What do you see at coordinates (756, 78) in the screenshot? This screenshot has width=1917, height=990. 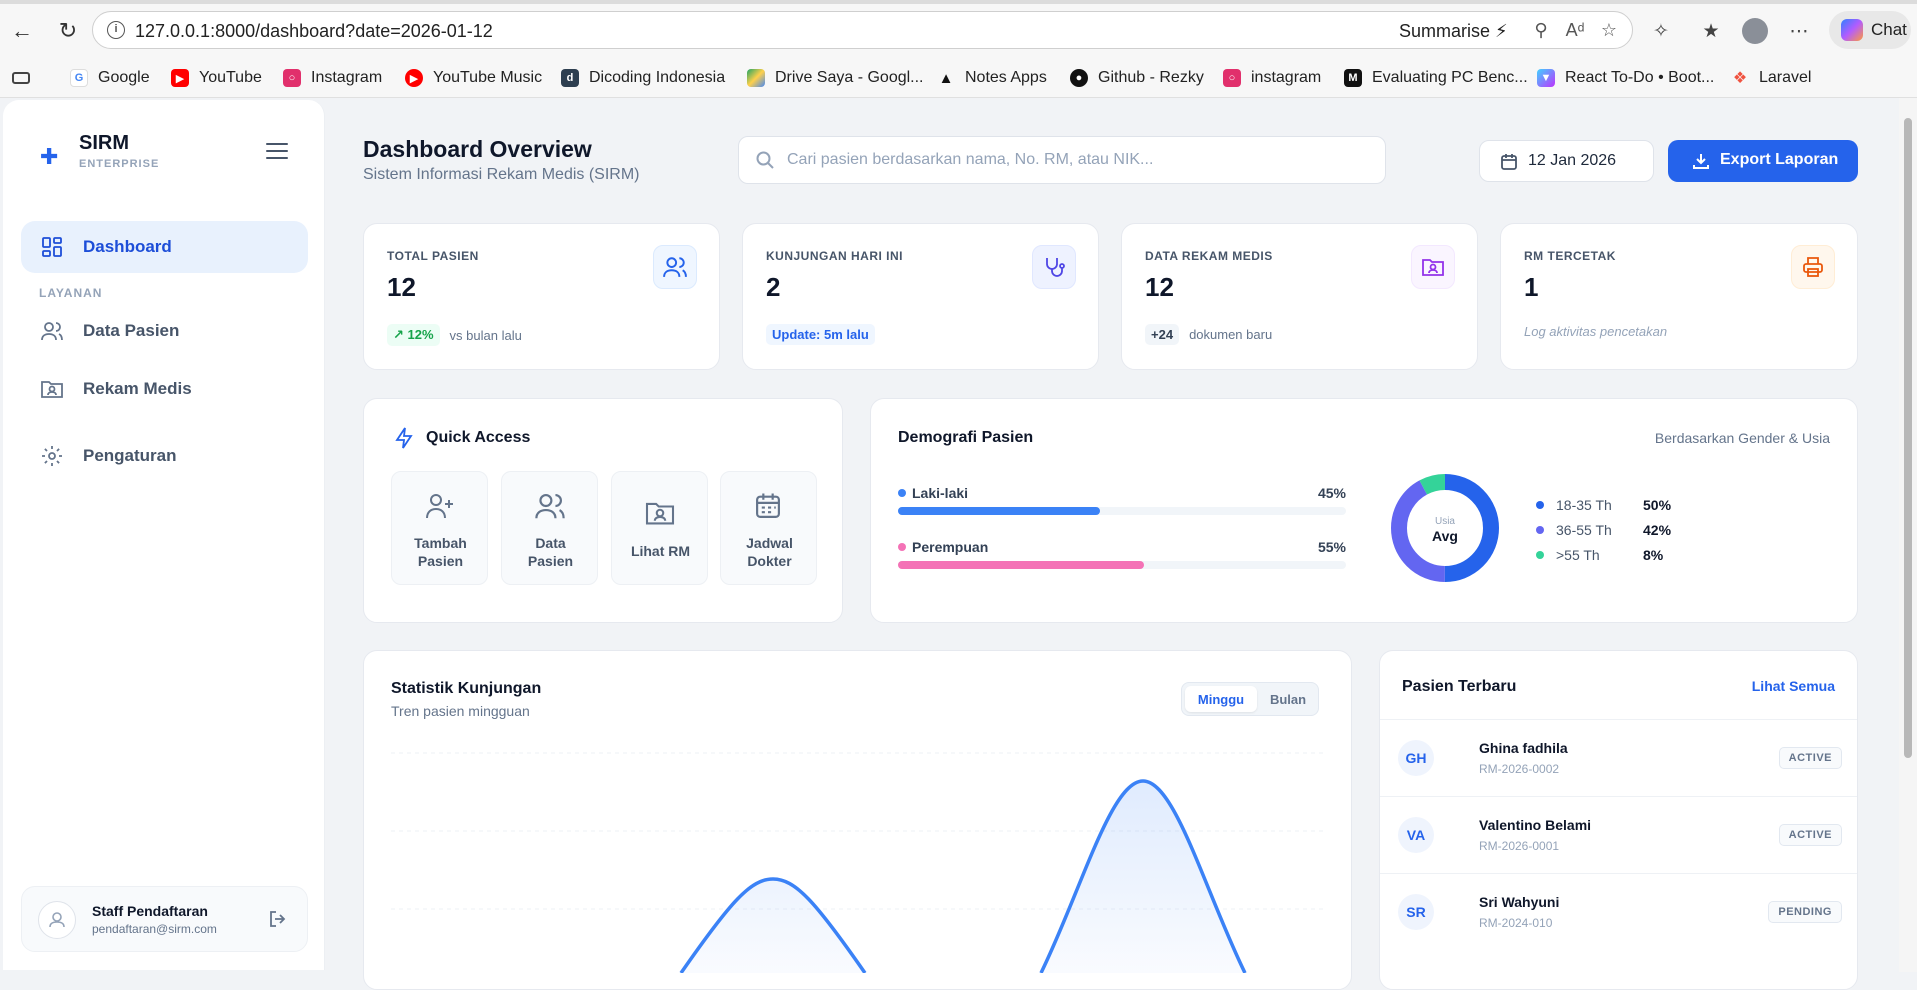 I see `google-drive-icon` at bounding box center [756, 78].